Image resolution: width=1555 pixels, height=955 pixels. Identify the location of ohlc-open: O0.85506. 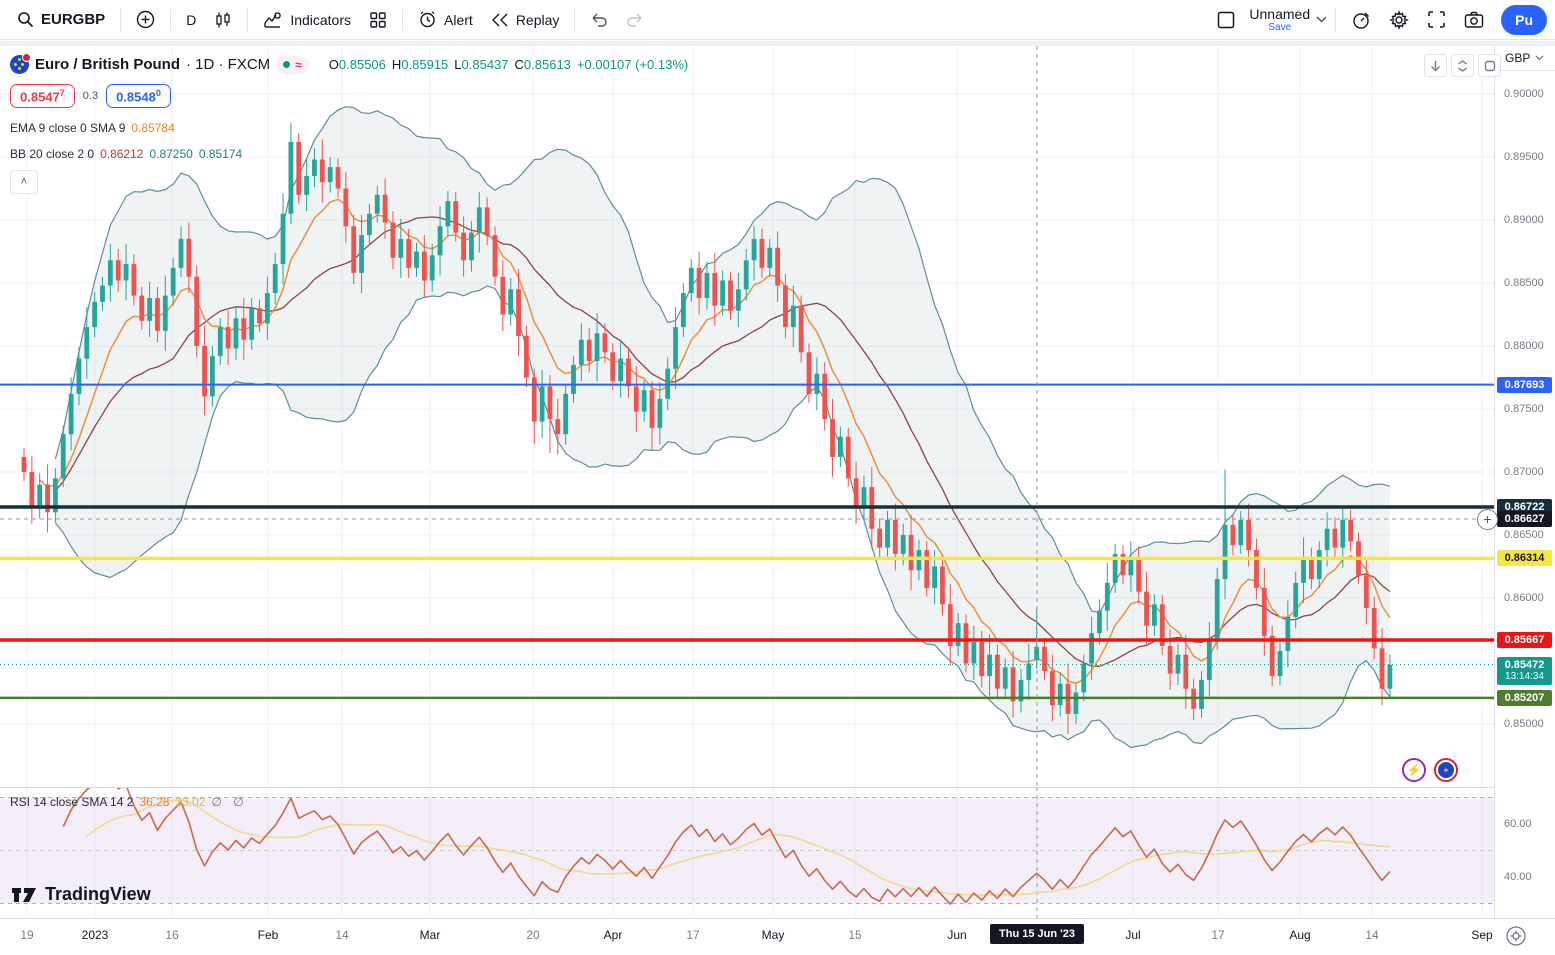
(357, 64).